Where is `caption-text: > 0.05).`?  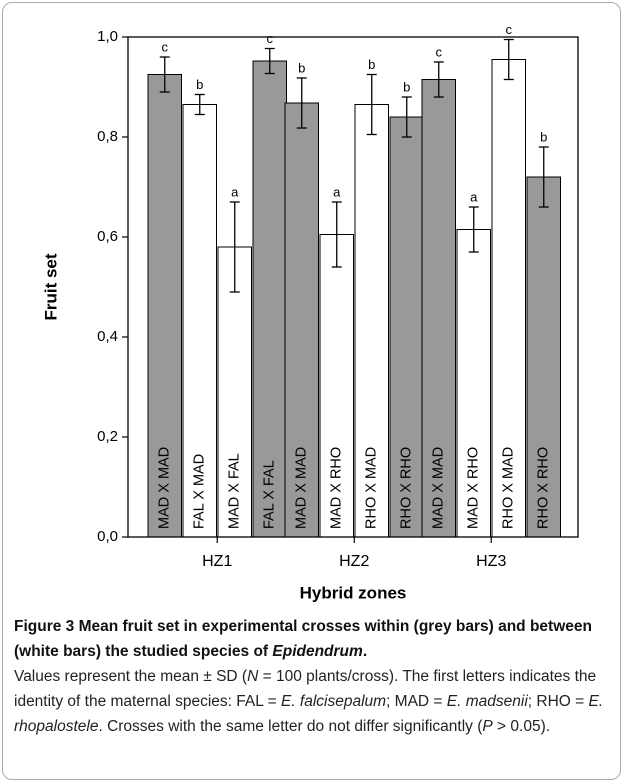 caption-text: > 0.05). is located at coordinates (521, 726).